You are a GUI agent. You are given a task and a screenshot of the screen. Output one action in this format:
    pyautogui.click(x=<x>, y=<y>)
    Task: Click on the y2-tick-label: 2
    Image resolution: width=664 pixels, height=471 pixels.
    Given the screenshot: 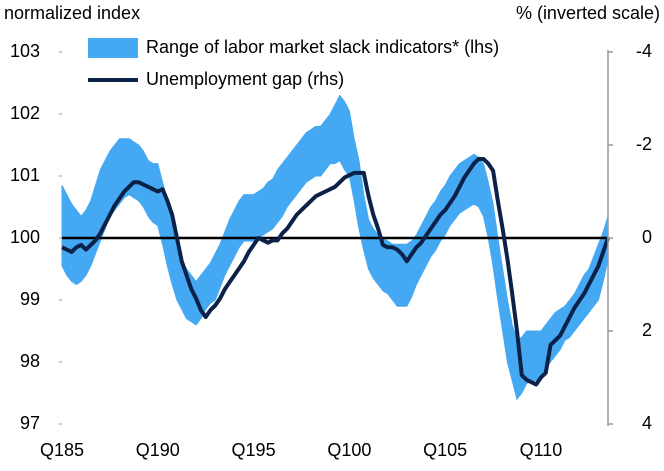 What is the action you would take?
    pyautogui.click(x=647, y=330)
    